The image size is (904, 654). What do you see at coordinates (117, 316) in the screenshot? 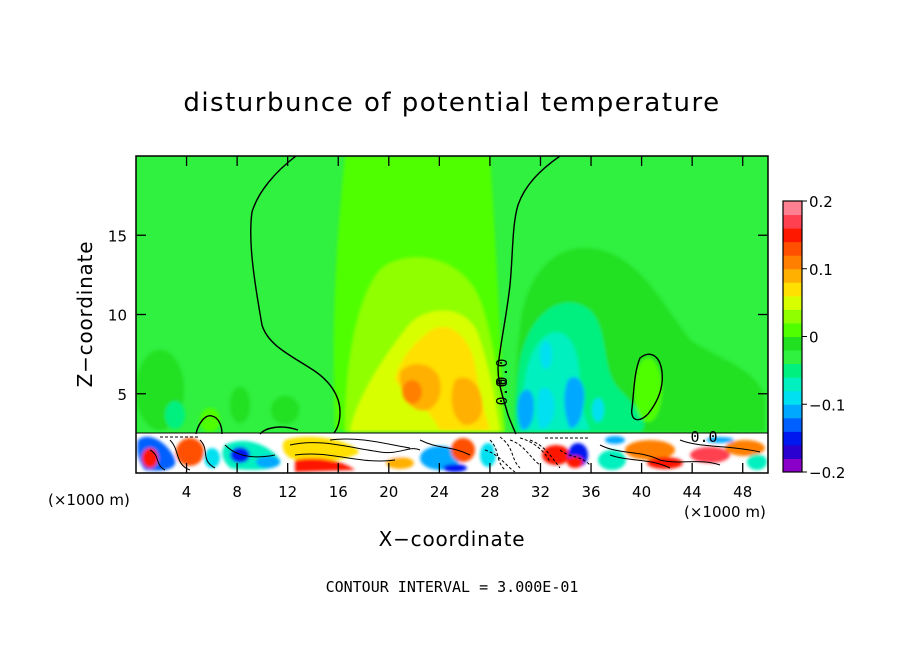
I see `y-tick-label: 10` at bounding box center [117, 316].